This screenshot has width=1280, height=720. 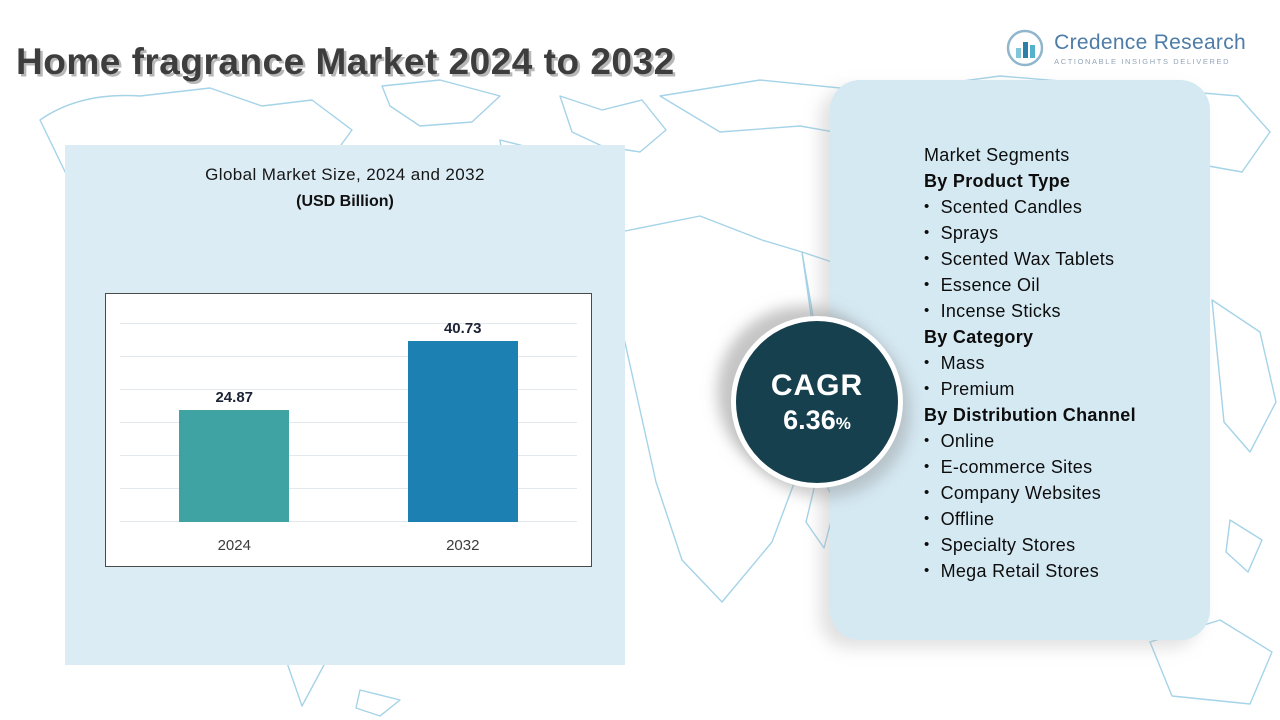 I want to click on segment-item: Mass, so click(x=1048, y=363).